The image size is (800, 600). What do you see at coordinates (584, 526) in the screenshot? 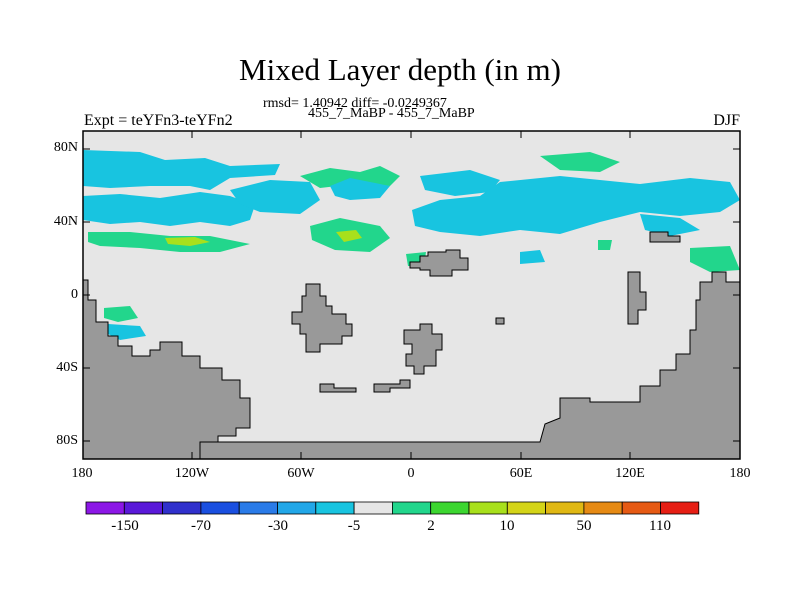
I see `colorbar-label: 50` at bounding box center [584, 526].